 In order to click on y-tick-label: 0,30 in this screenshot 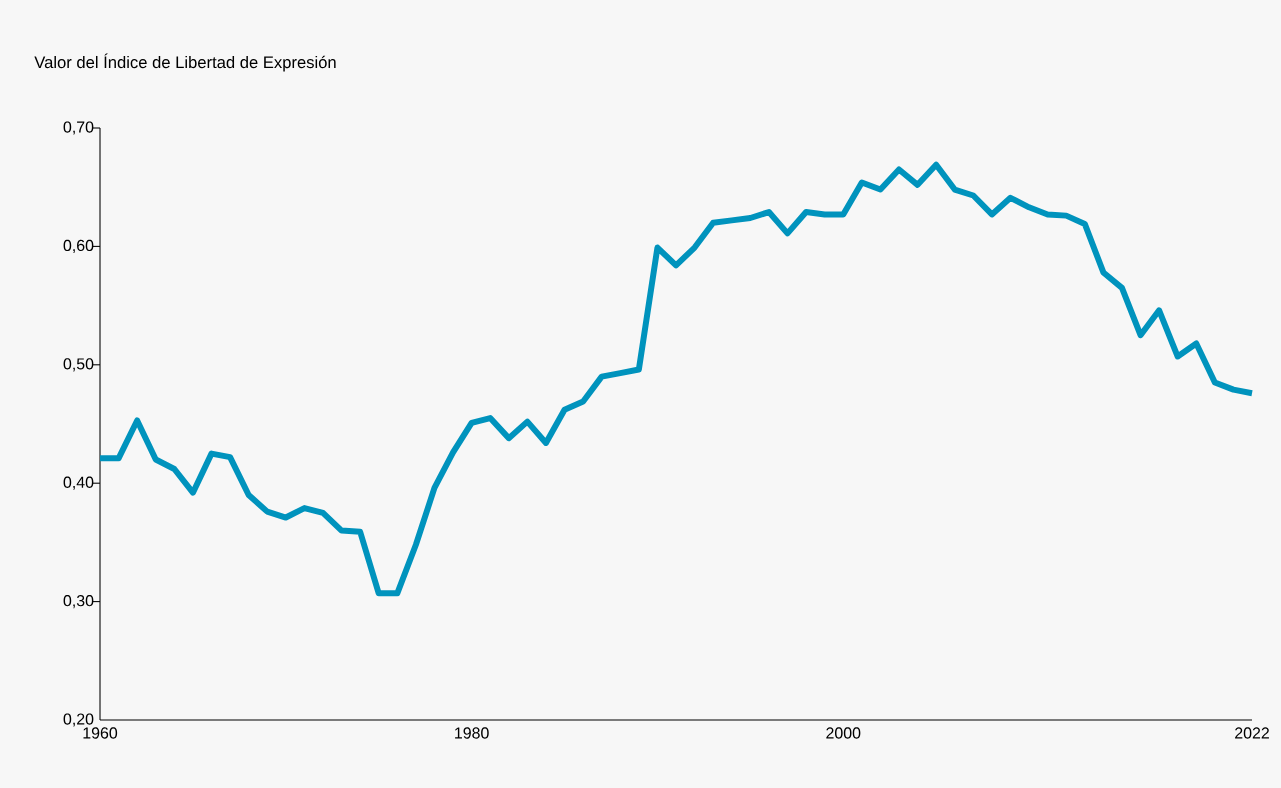, I will do `click(78, 602)`.